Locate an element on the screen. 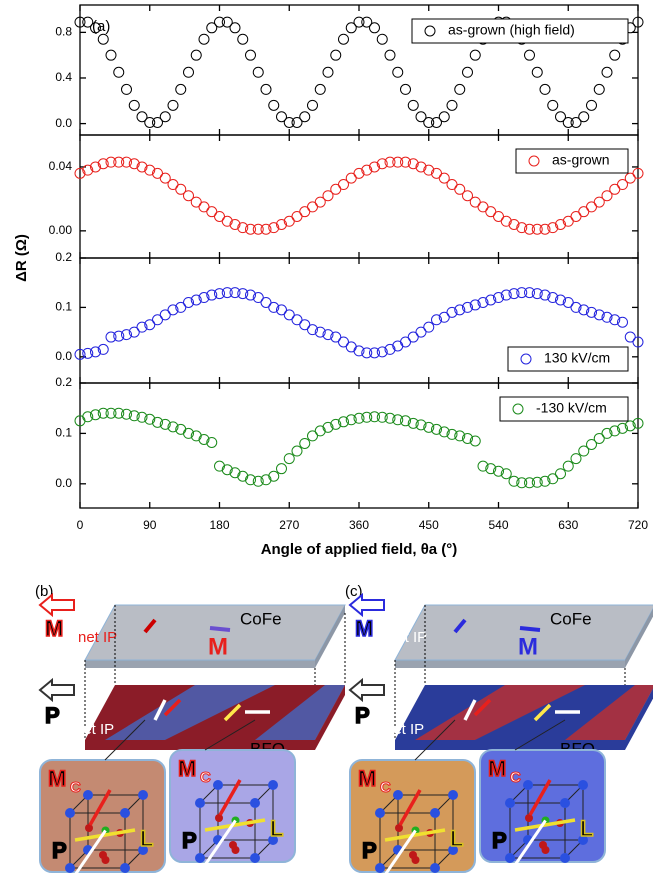 This screenshot has width=653, height=890. bfo-stripe is located at coordinates (190, 712).